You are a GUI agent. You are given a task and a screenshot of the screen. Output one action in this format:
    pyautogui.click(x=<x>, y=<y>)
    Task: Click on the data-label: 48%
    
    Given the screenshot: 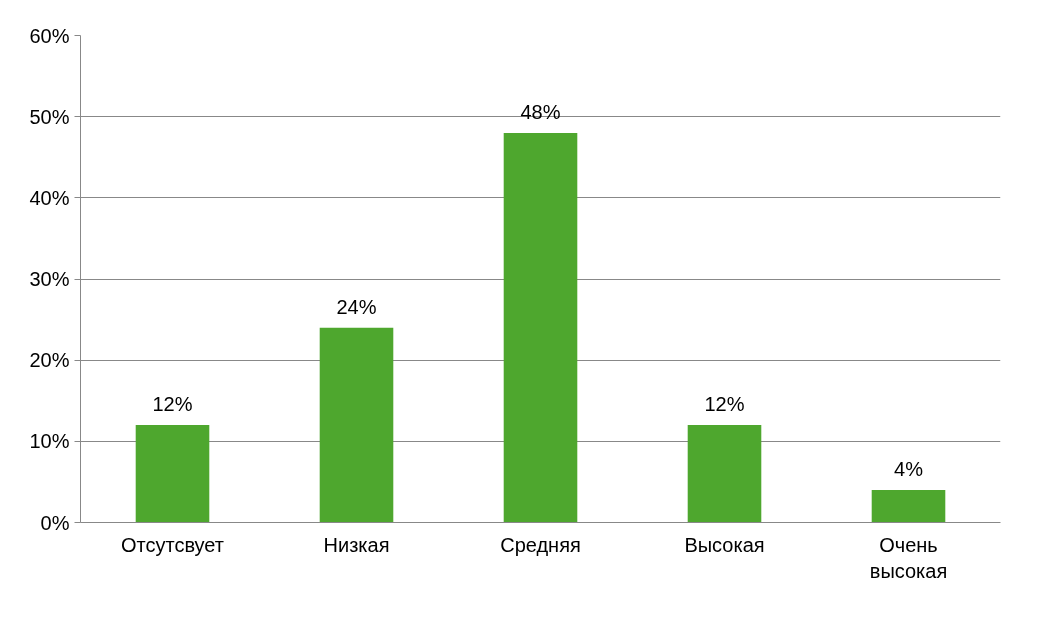 What is the action you would take?
    pyautogui.click(x=540, y=111)
    